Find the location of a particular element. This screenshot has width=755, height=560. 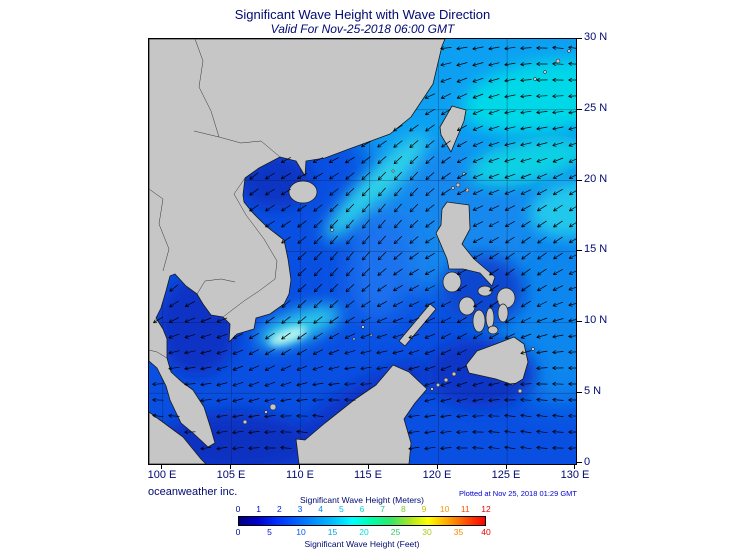

legend-feet-title: Significant Wave Height (Feet) is located at coordinates (362, 544).